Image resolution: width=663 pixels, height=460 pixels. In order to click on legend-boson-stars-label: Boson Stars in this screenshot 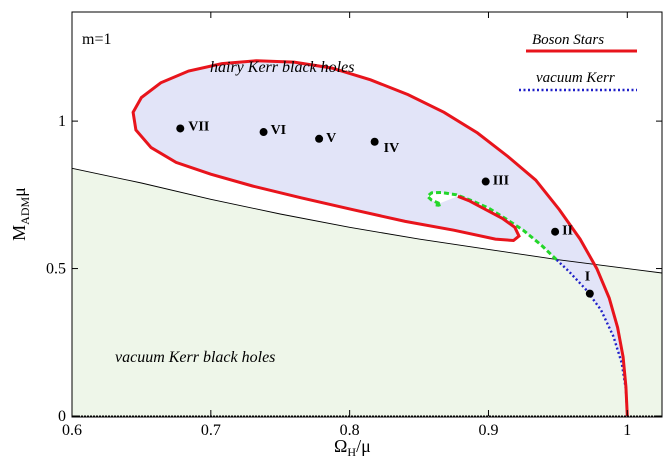, I will do `click(568, 40)`.